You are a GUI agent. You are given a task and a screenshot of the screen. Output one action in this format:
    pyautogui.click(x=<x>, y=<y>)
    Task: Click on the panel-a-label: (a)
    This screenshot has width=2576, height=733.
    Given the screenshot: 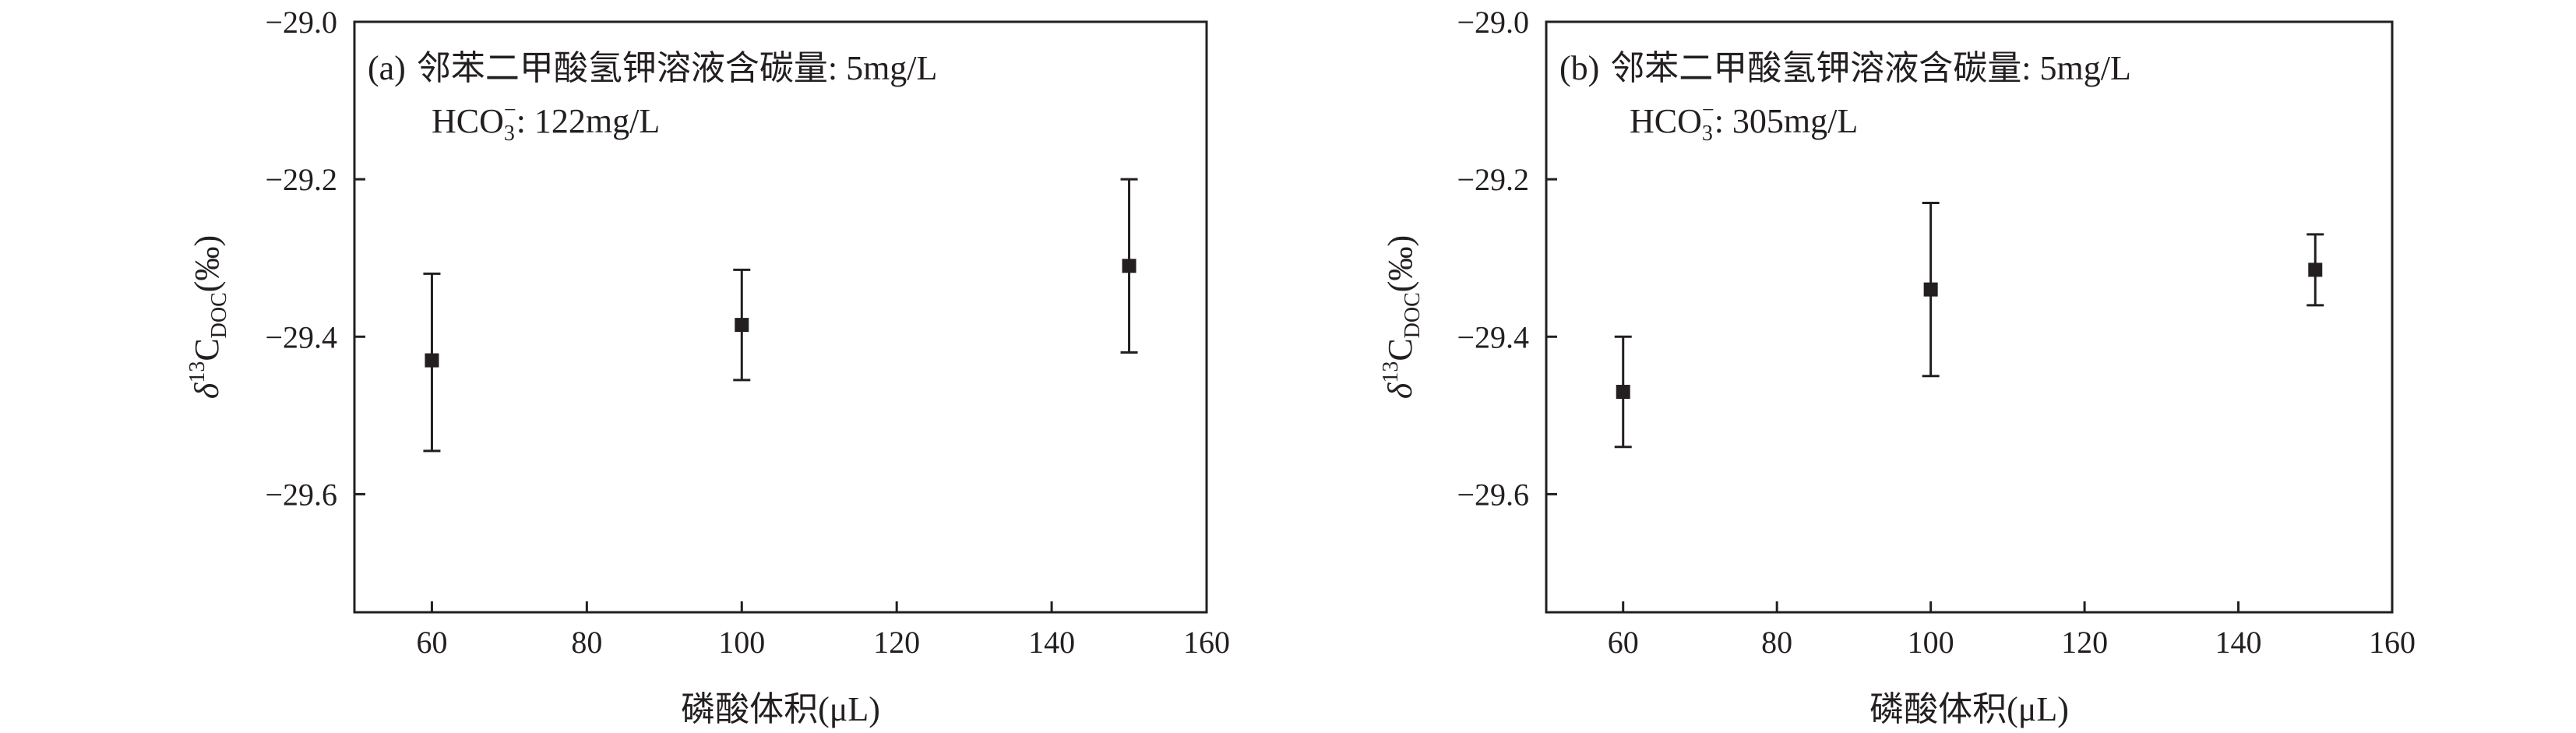 What is the action you would take?
    pyautogui.click(x=387, y=68)
    